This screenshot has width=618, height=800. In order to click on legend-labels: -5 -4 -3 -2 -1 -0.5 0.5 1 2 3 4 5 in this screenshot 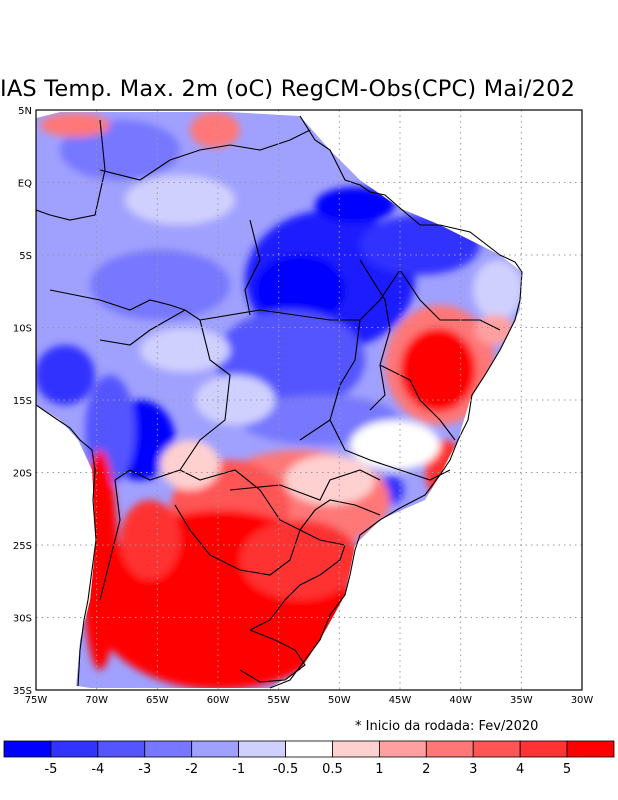, I will do `click(307, 769)`.